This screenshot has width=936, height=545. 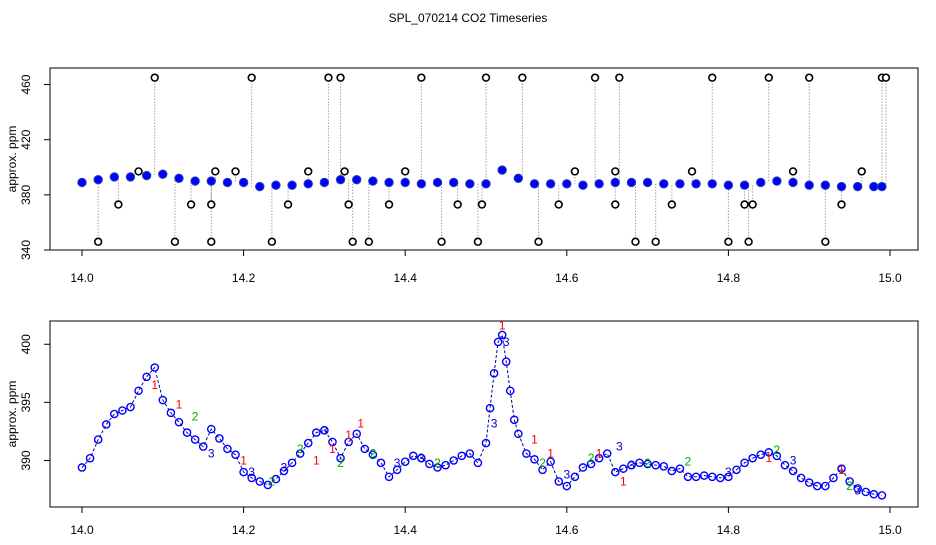 What do you see at coordinates (567, 278) in the screenshot?
I see `x-tick-label: 14.6` at bounding box center [567, 278].